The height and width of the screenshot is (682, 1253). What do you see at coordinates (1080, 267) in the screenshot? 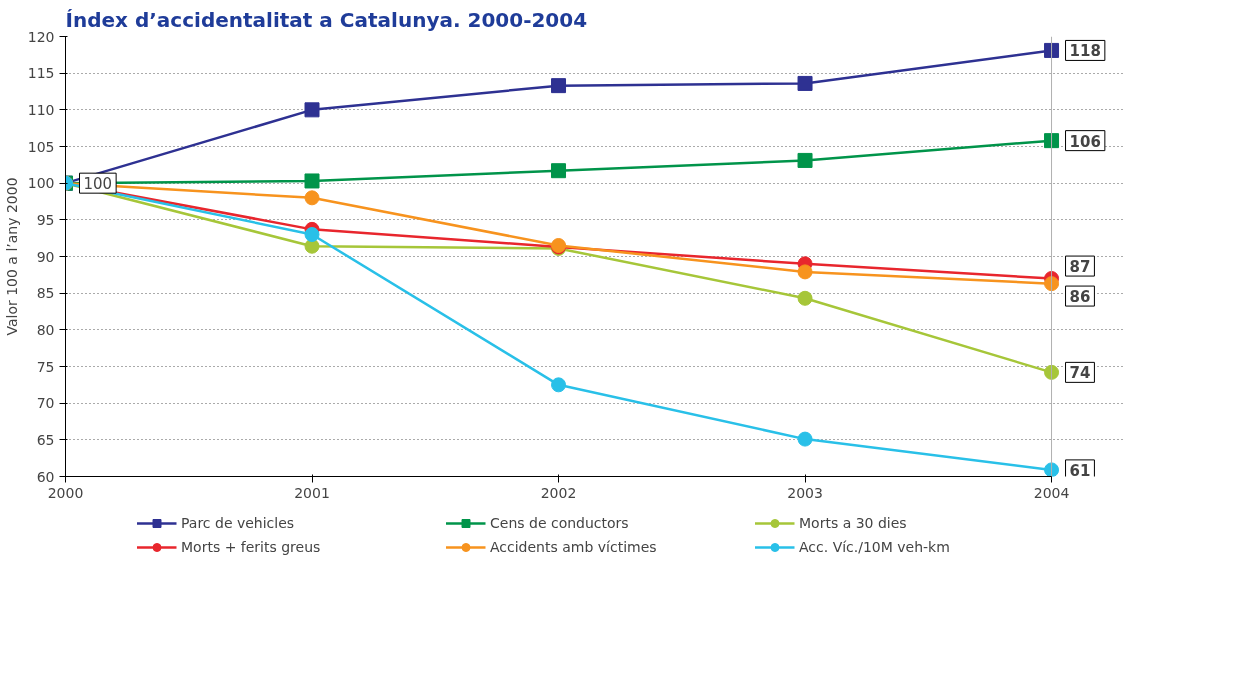
I see `data-label: 87` at bounding box center [1080, 267].